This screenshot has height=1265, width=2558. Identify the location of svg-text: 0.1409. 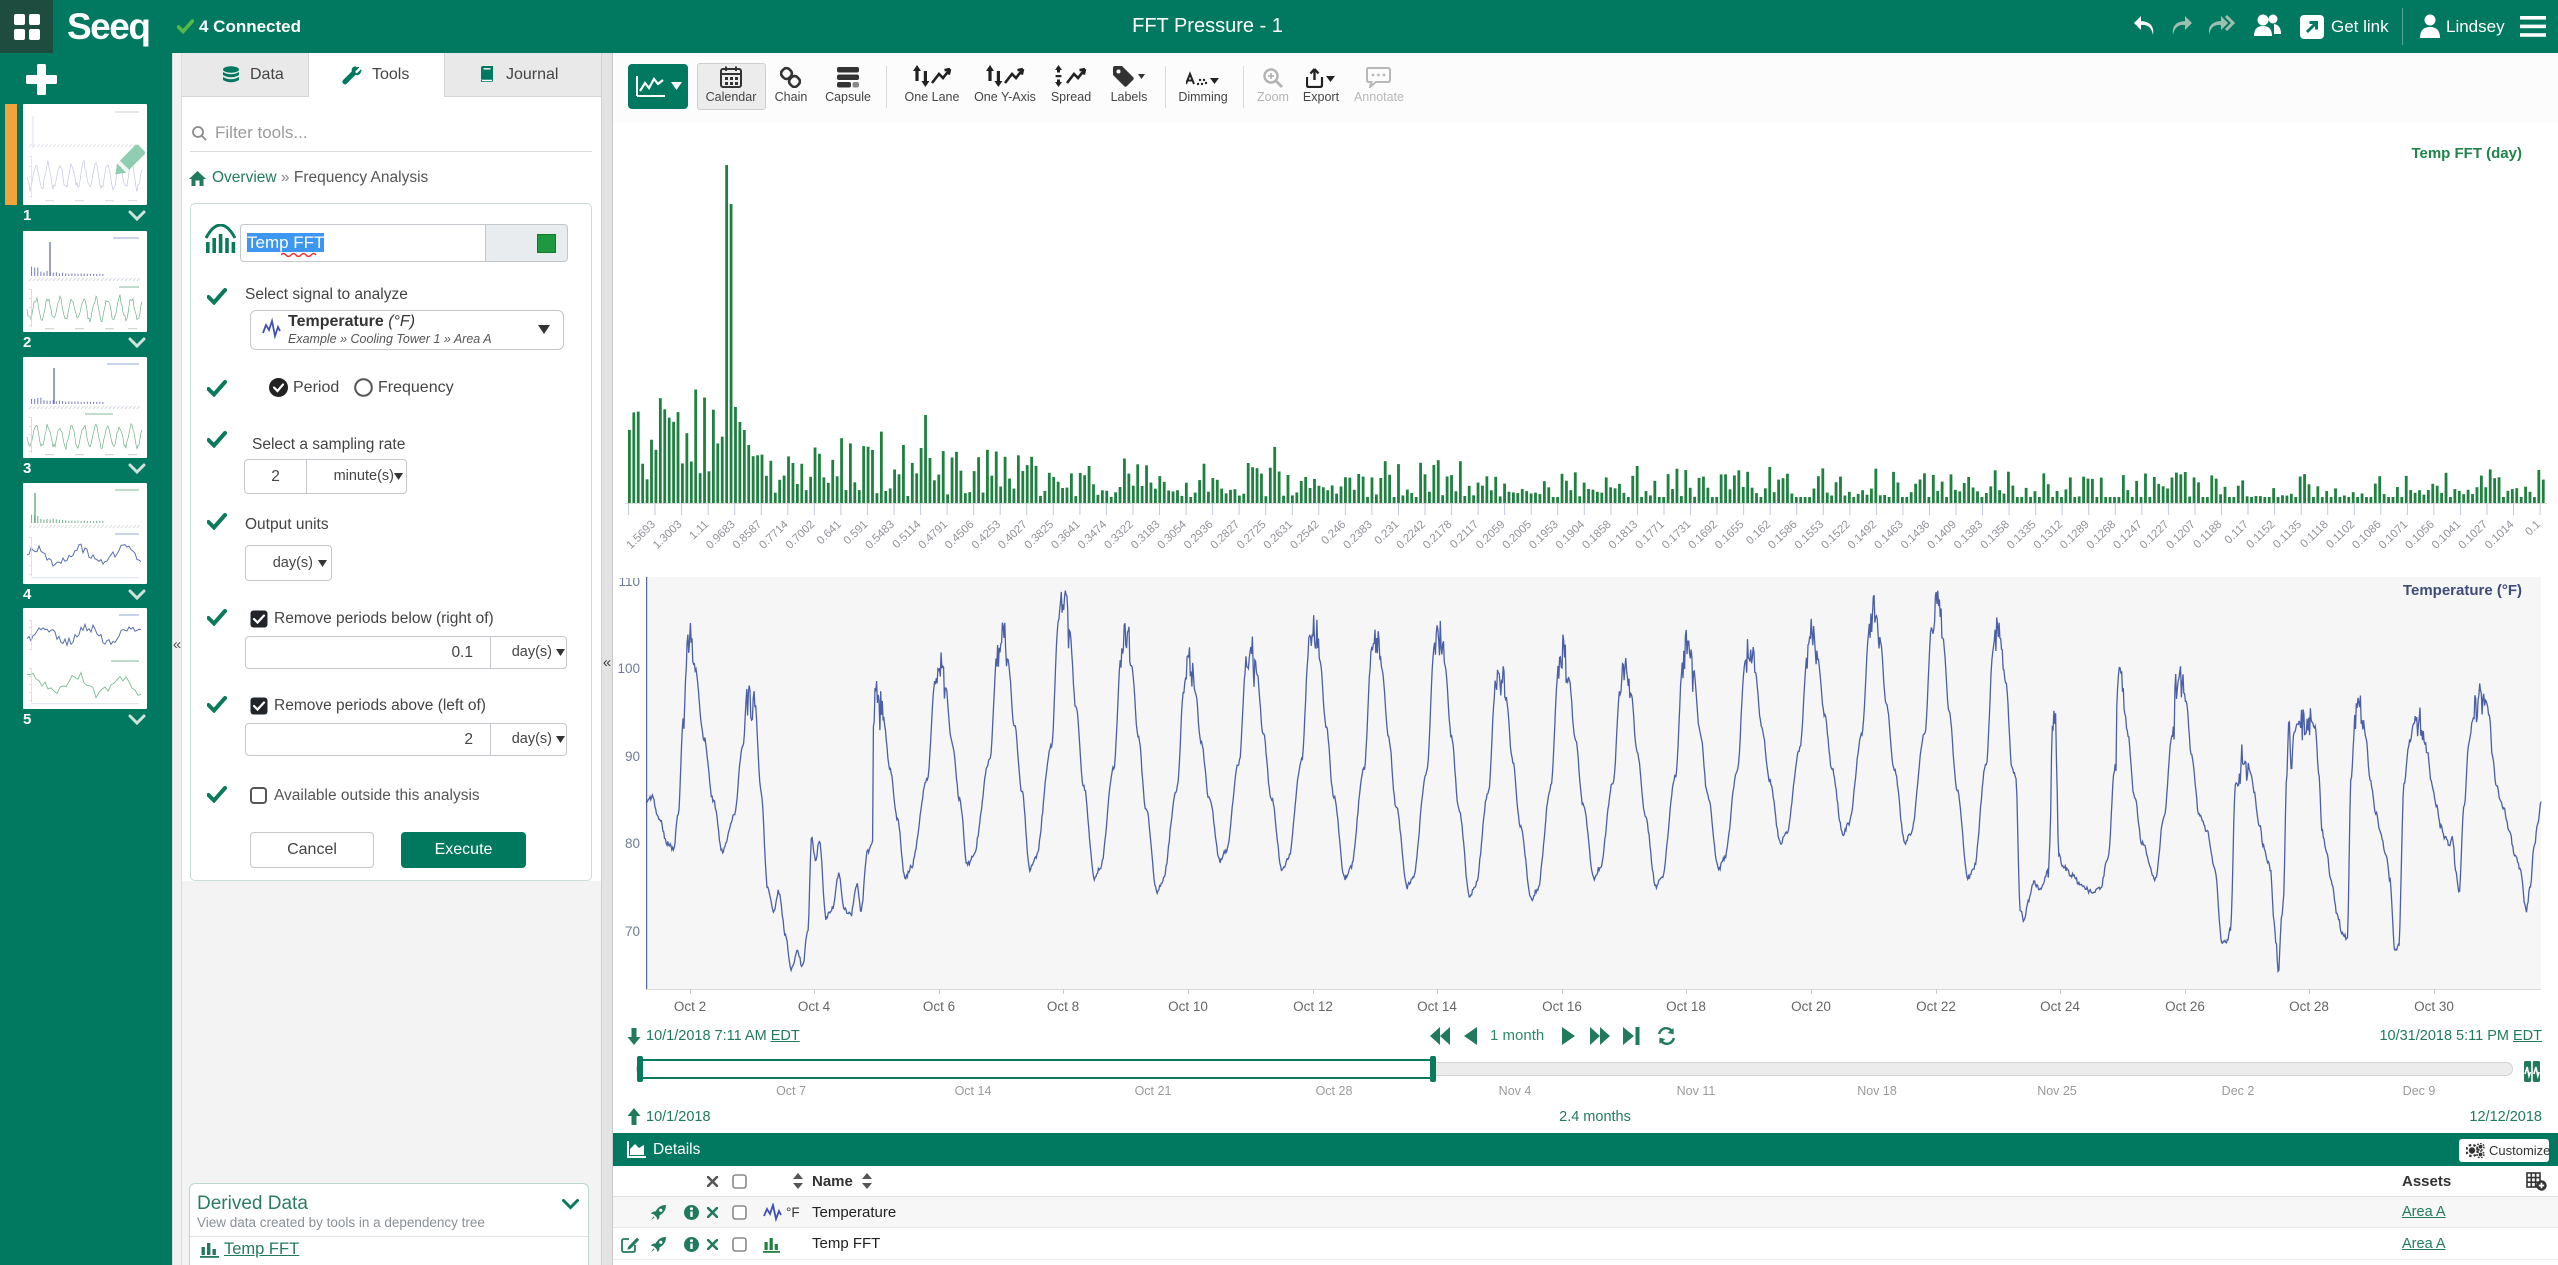
(1942, 535).